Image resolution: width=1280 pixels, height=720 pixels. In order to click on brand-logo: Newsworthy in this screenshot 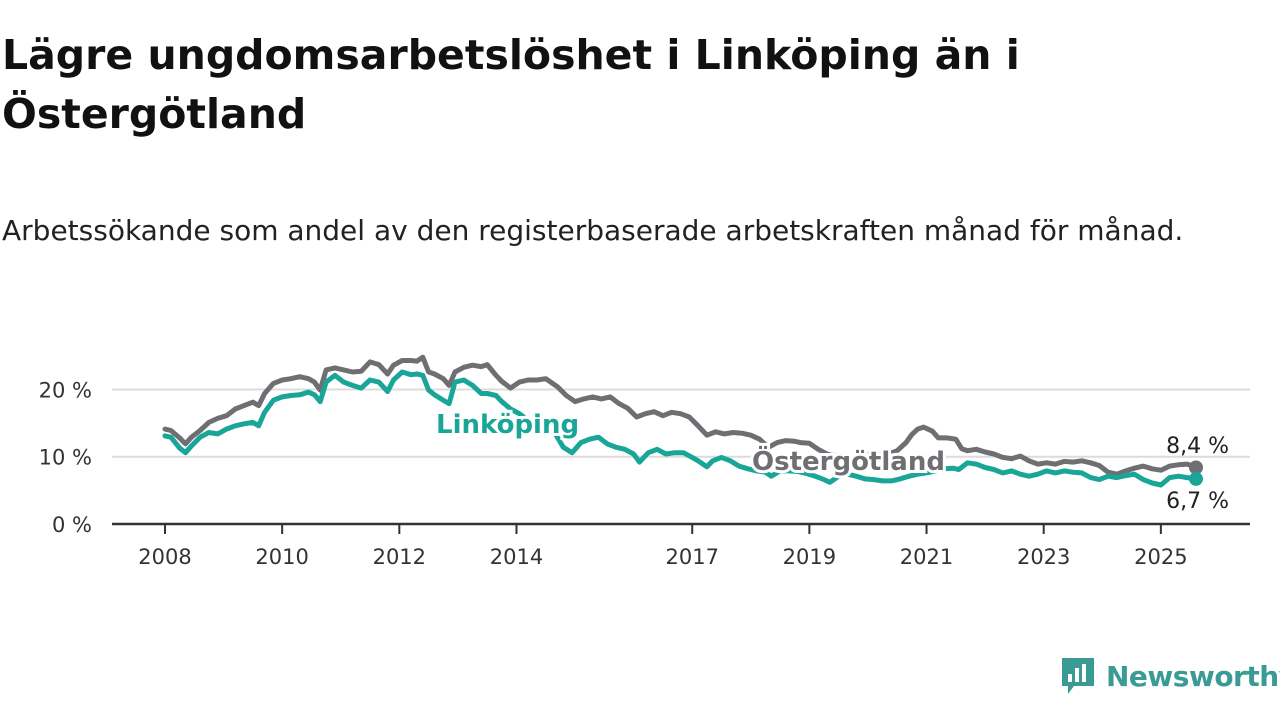, I will do `click(1170, 676)`.